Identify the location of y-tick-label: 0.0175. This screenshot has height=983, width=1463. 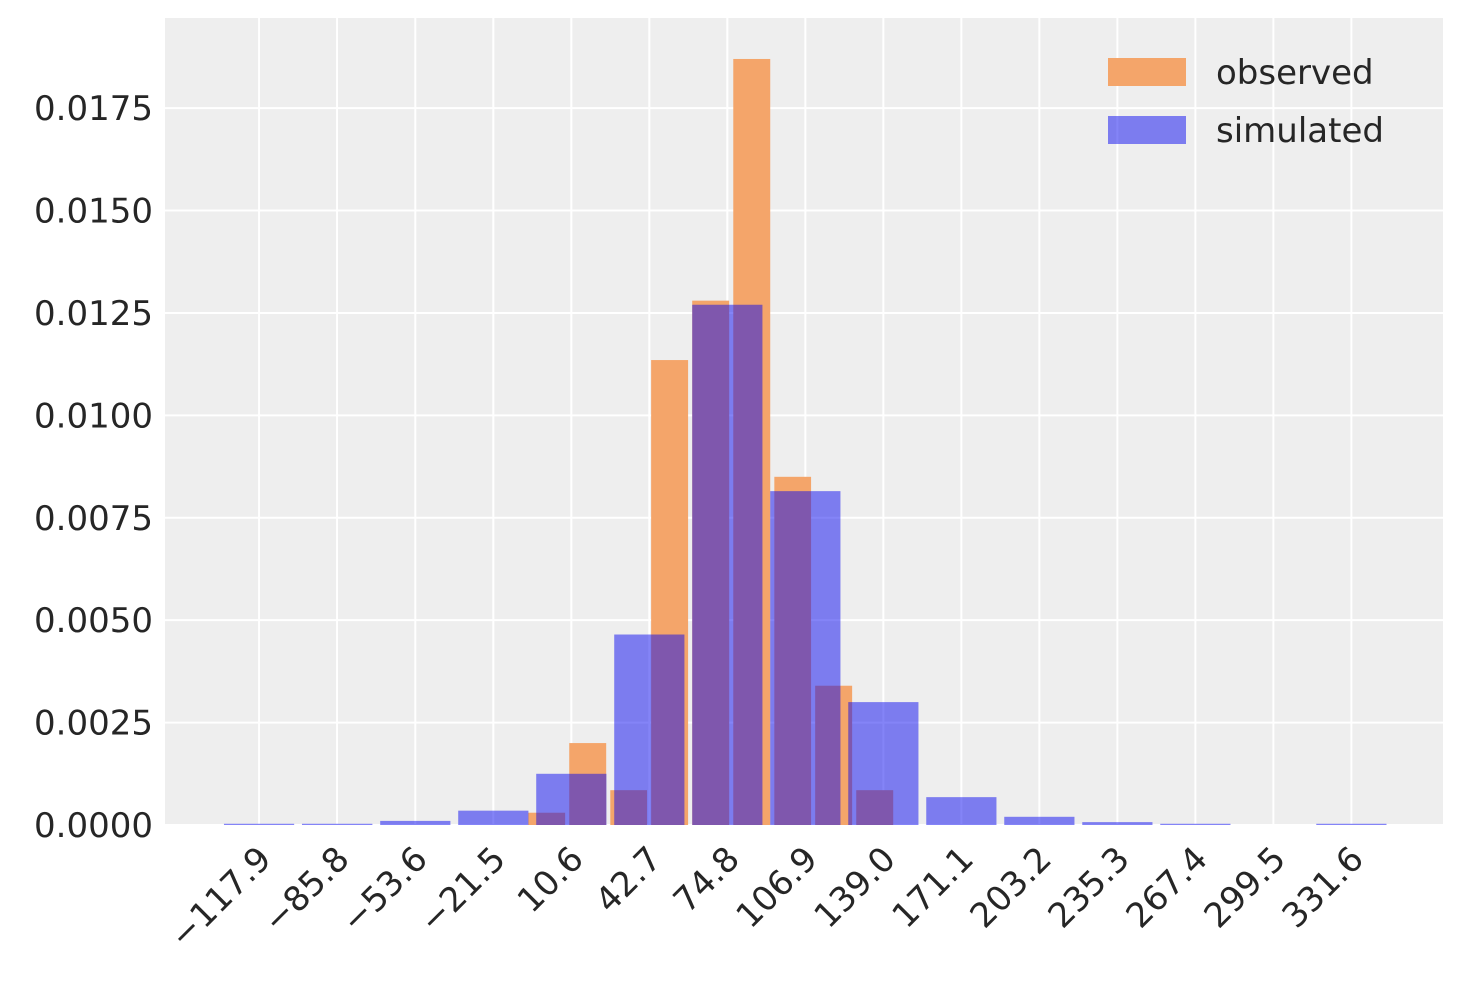
(93, 109).